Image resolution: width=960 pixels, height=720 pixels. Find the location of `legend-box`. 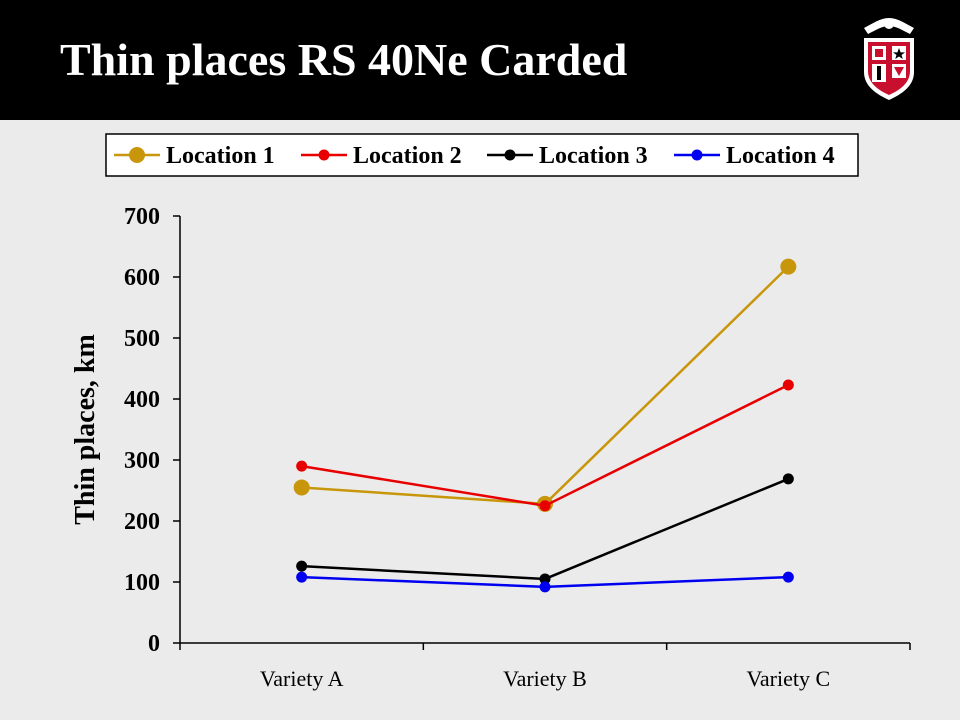

legend-box is located at coordinates (482, 155).